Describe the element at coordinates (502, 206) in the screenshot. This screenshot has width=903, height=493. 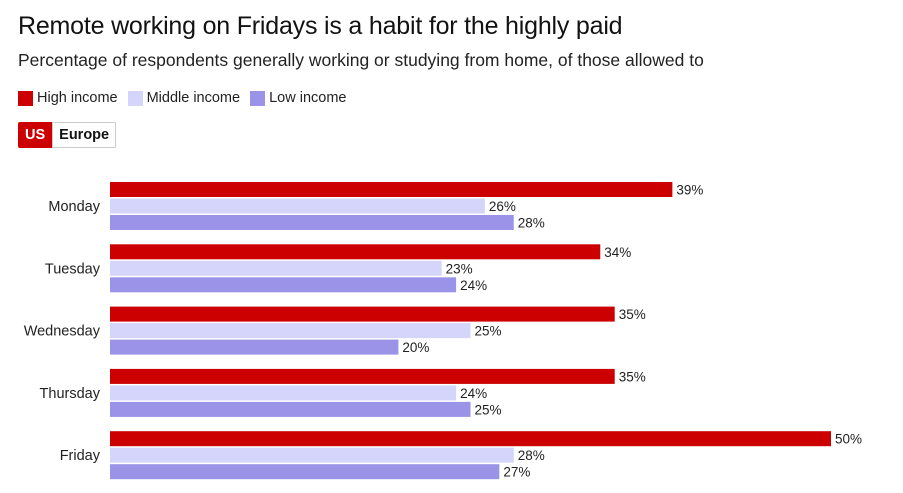
I see `data-label: 26%` at that location.